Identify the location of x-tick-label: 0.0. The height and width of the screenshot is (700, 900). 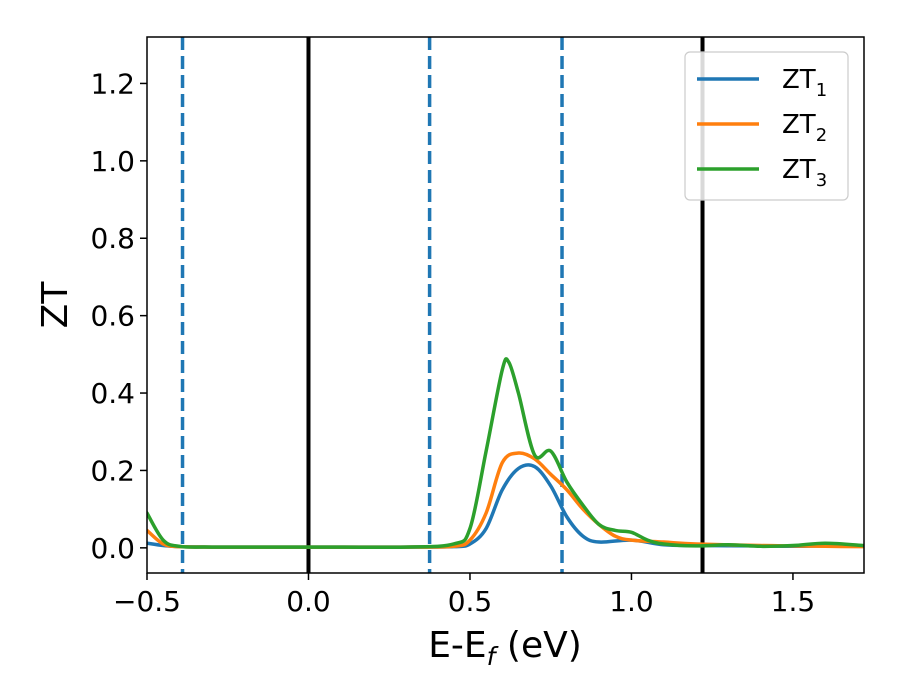
(308, 601).